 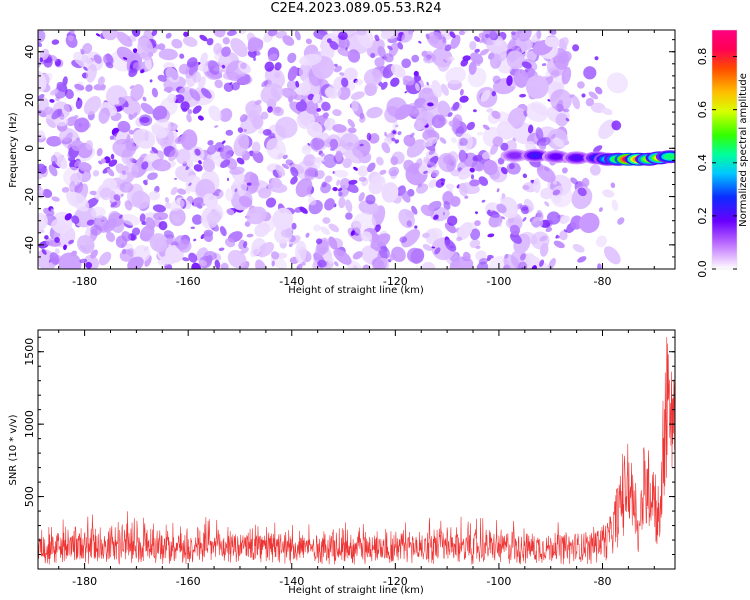 I want to click on x-tick-label: -140, so click(x=291, y=281).